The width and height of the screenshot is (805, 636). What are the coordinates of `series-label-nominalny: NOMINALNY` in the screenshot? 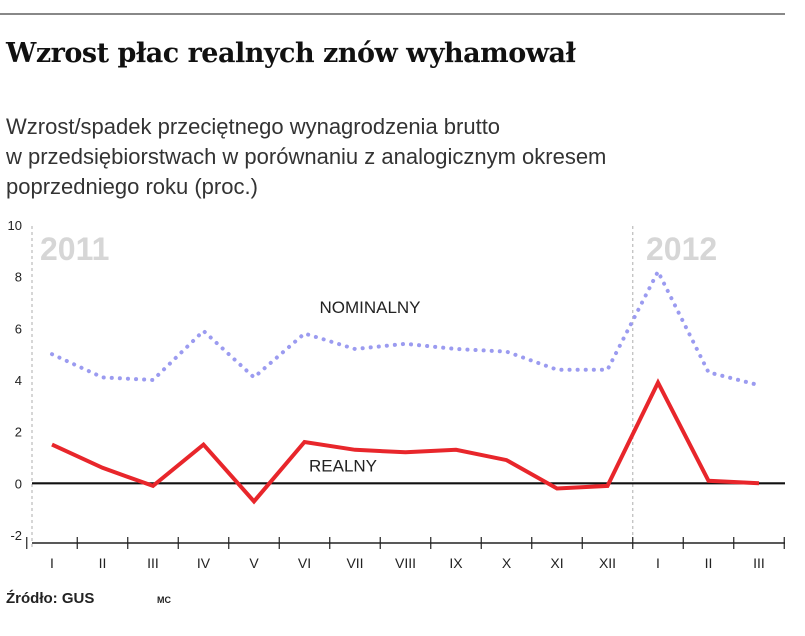 It's located at (369, 307).